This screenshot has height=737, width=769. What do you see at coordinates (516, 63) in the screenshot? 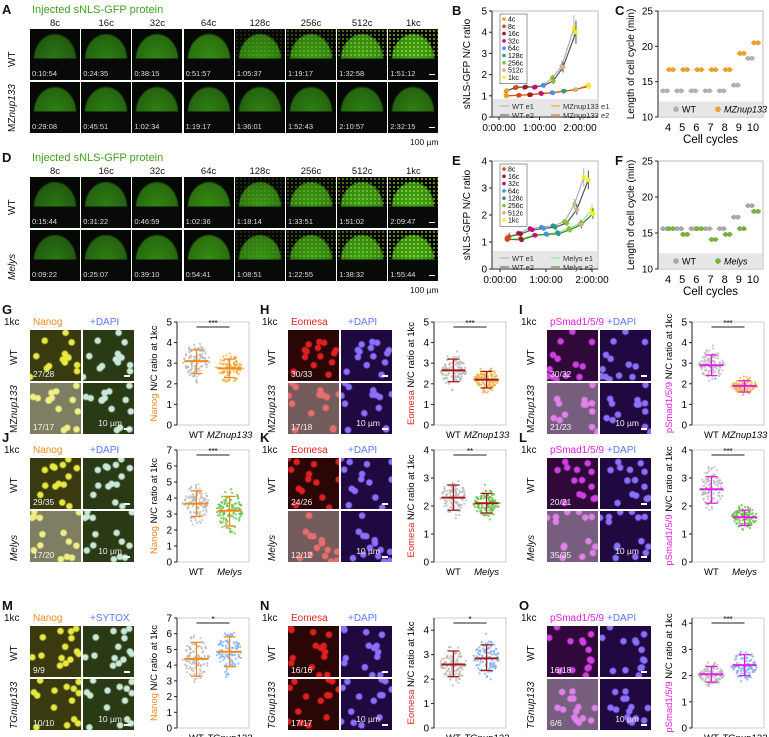
I see `stage-legend-label: 256c` at bounding box center [516, 63].